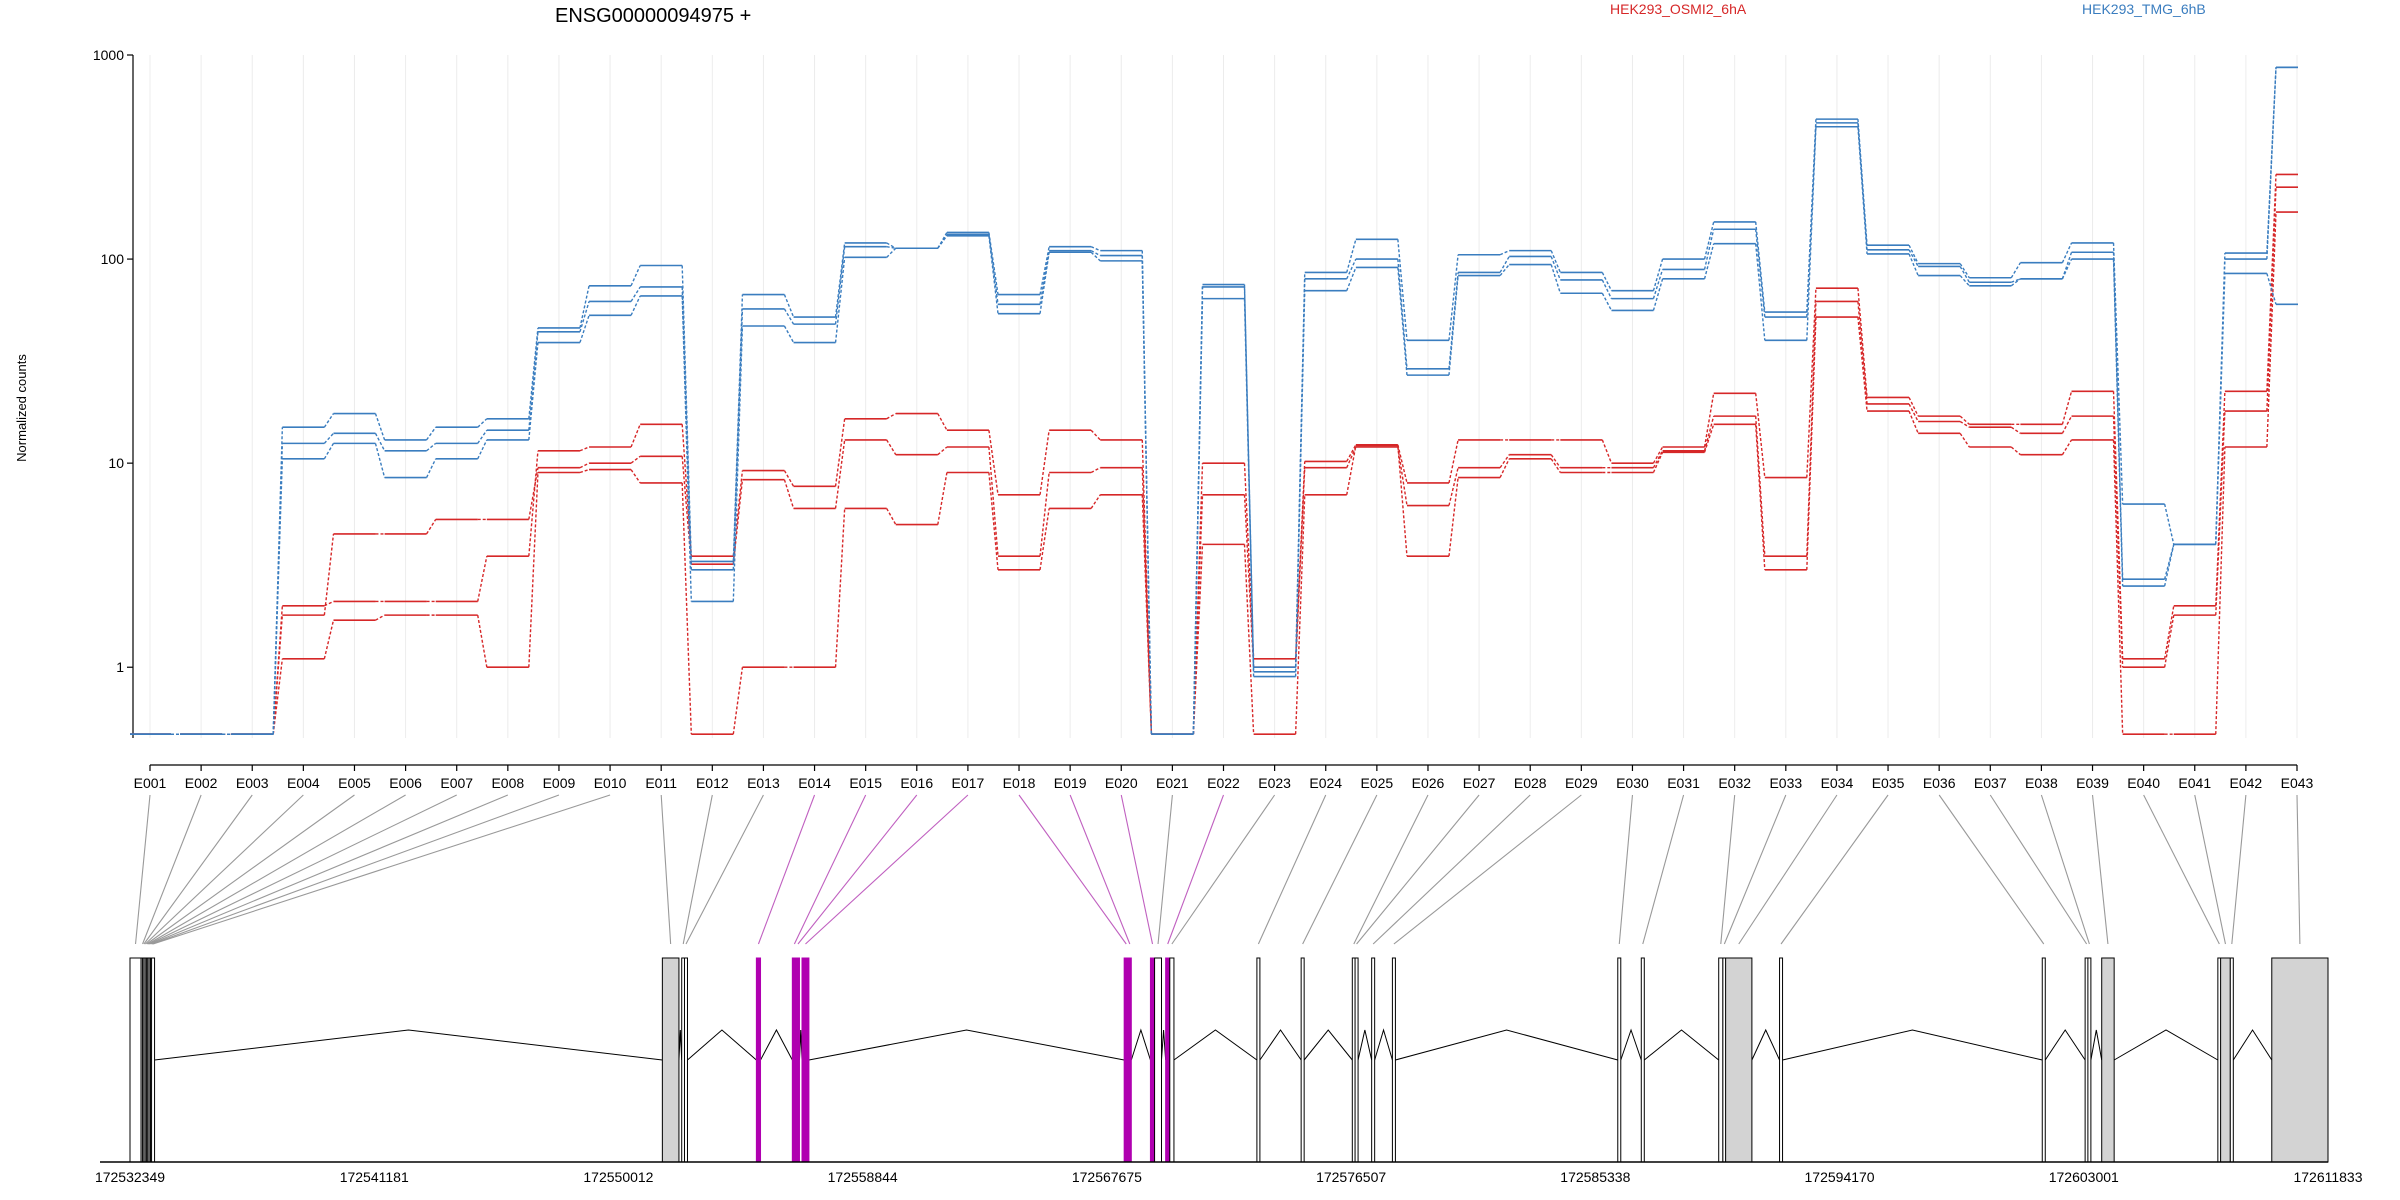 The image size is (2400, 1200). I want to click on y-tick-label: 1, so click(120, 667).